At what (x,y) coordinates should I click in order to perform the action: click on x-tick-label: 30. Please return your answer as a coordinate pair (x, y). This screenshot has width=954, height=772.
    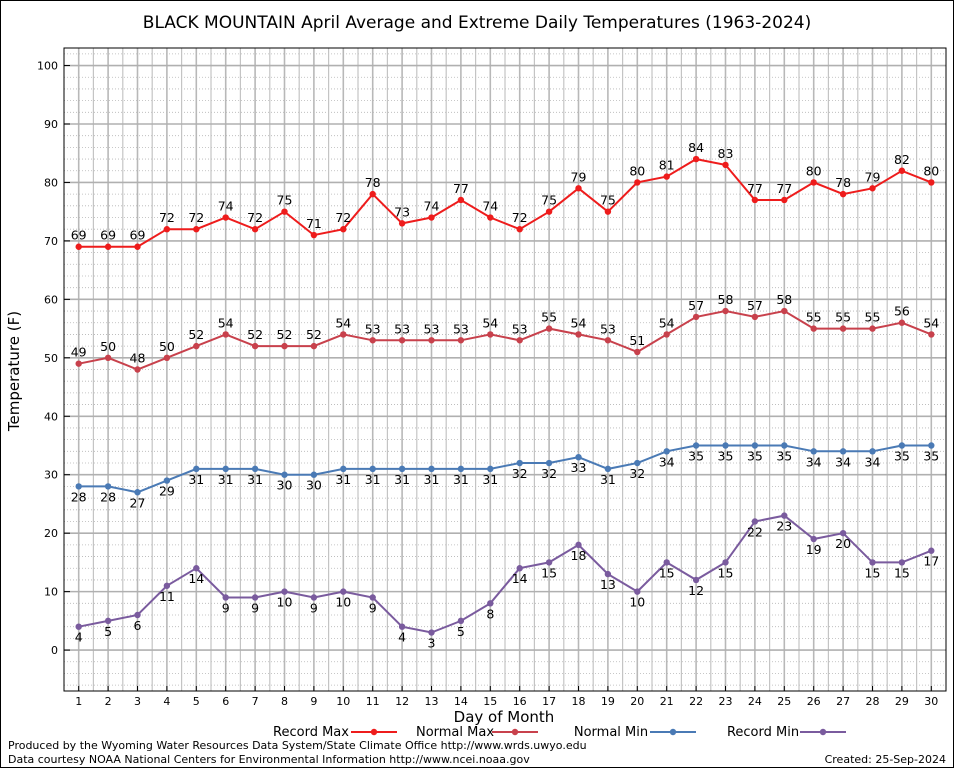
    Looking at the image, I should click on (931, 701).